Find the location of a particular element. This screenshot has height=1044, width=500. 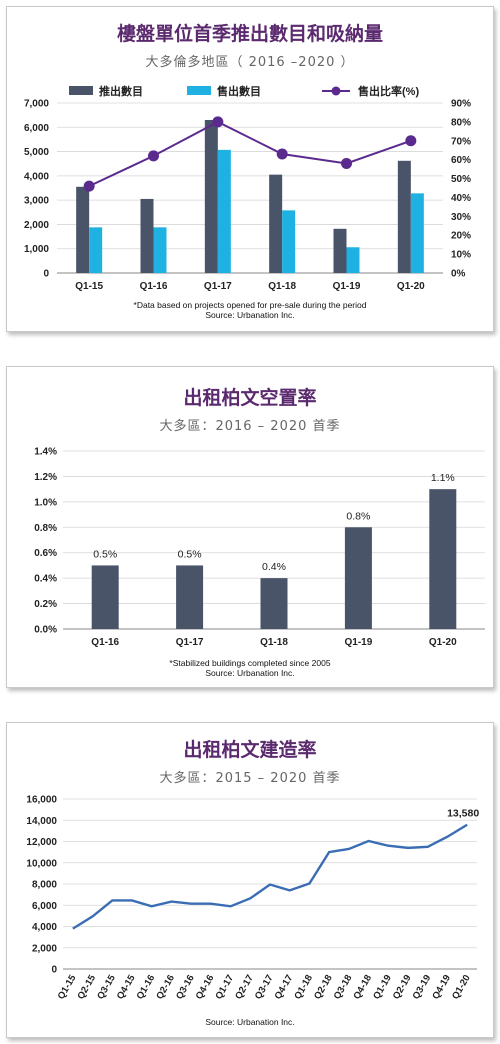

legend-label: 售出數目 is located at coordinates (238, 91).